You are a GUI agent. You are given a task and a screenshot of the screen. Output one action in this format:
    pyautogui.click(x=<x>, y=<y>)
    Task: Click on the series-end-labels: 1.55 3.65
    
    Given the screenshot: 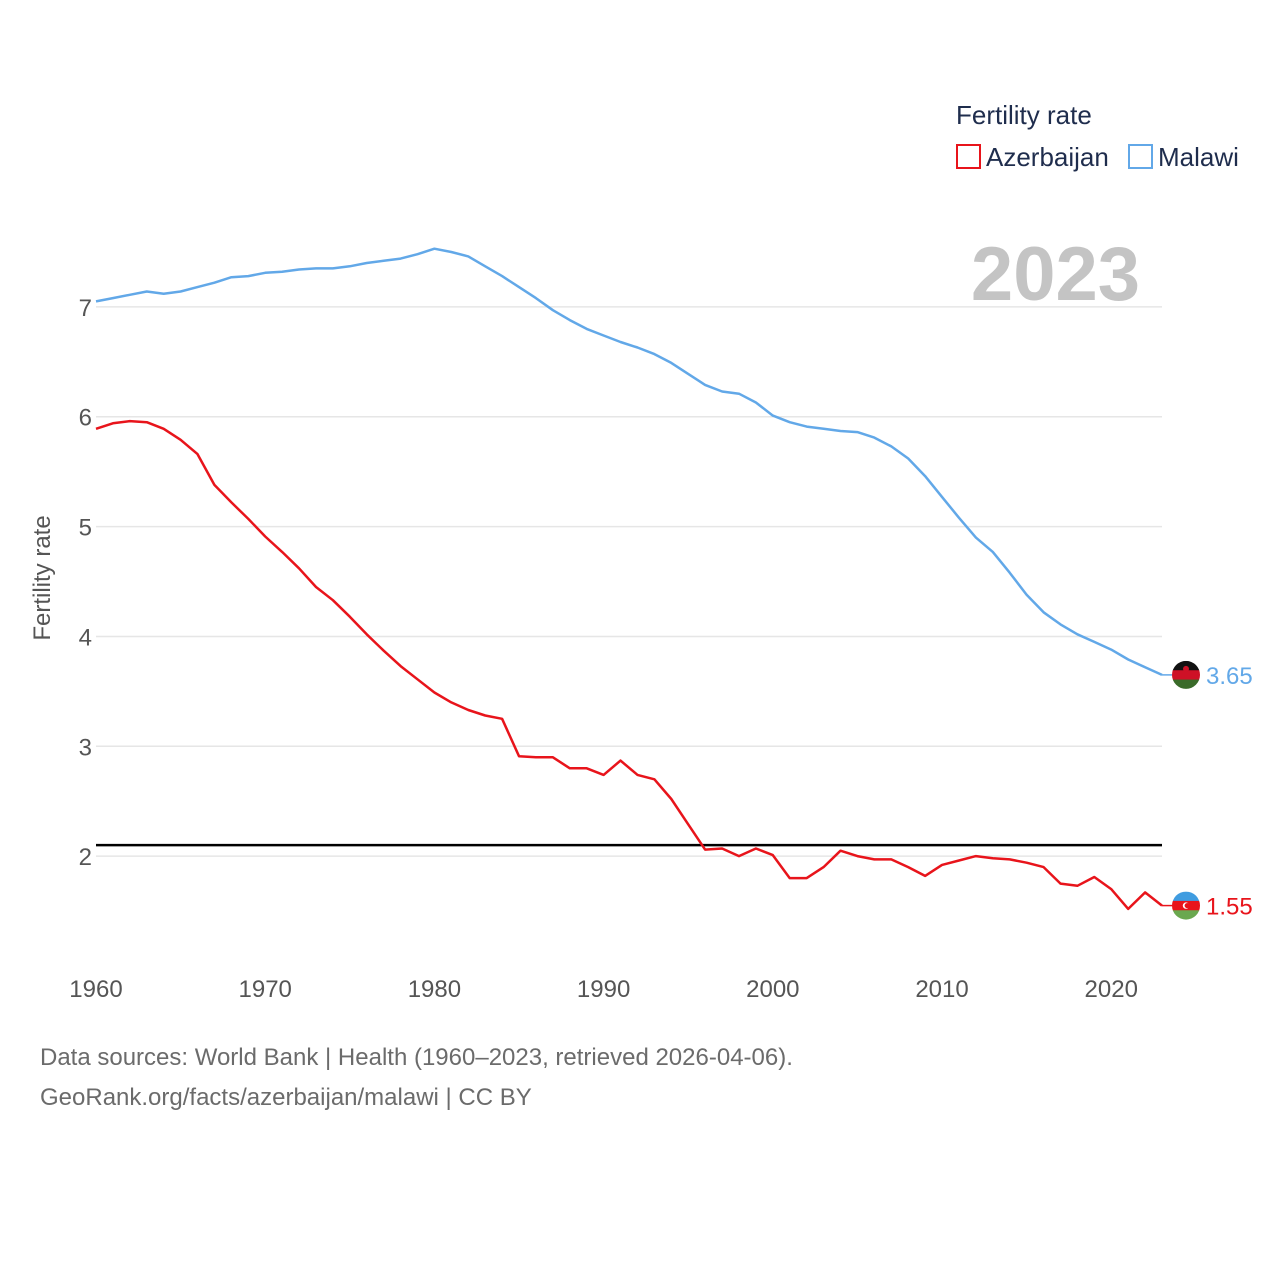 What is the action you would take?
    pyautogui.click(x=1207, y=790)
    